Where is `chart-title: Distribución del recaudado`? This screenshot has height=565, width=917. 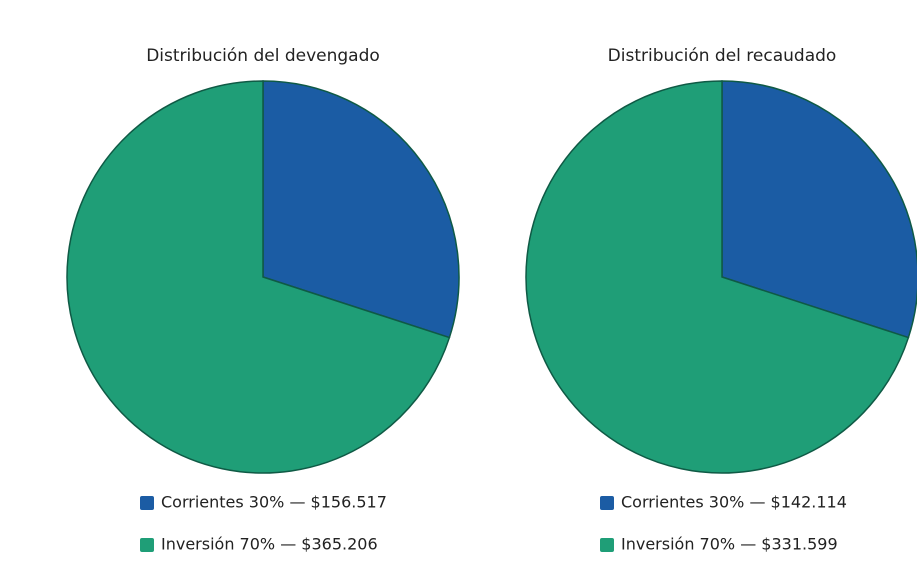
chart-title: Distribución del recaudado is located at coordinates (722, 56).